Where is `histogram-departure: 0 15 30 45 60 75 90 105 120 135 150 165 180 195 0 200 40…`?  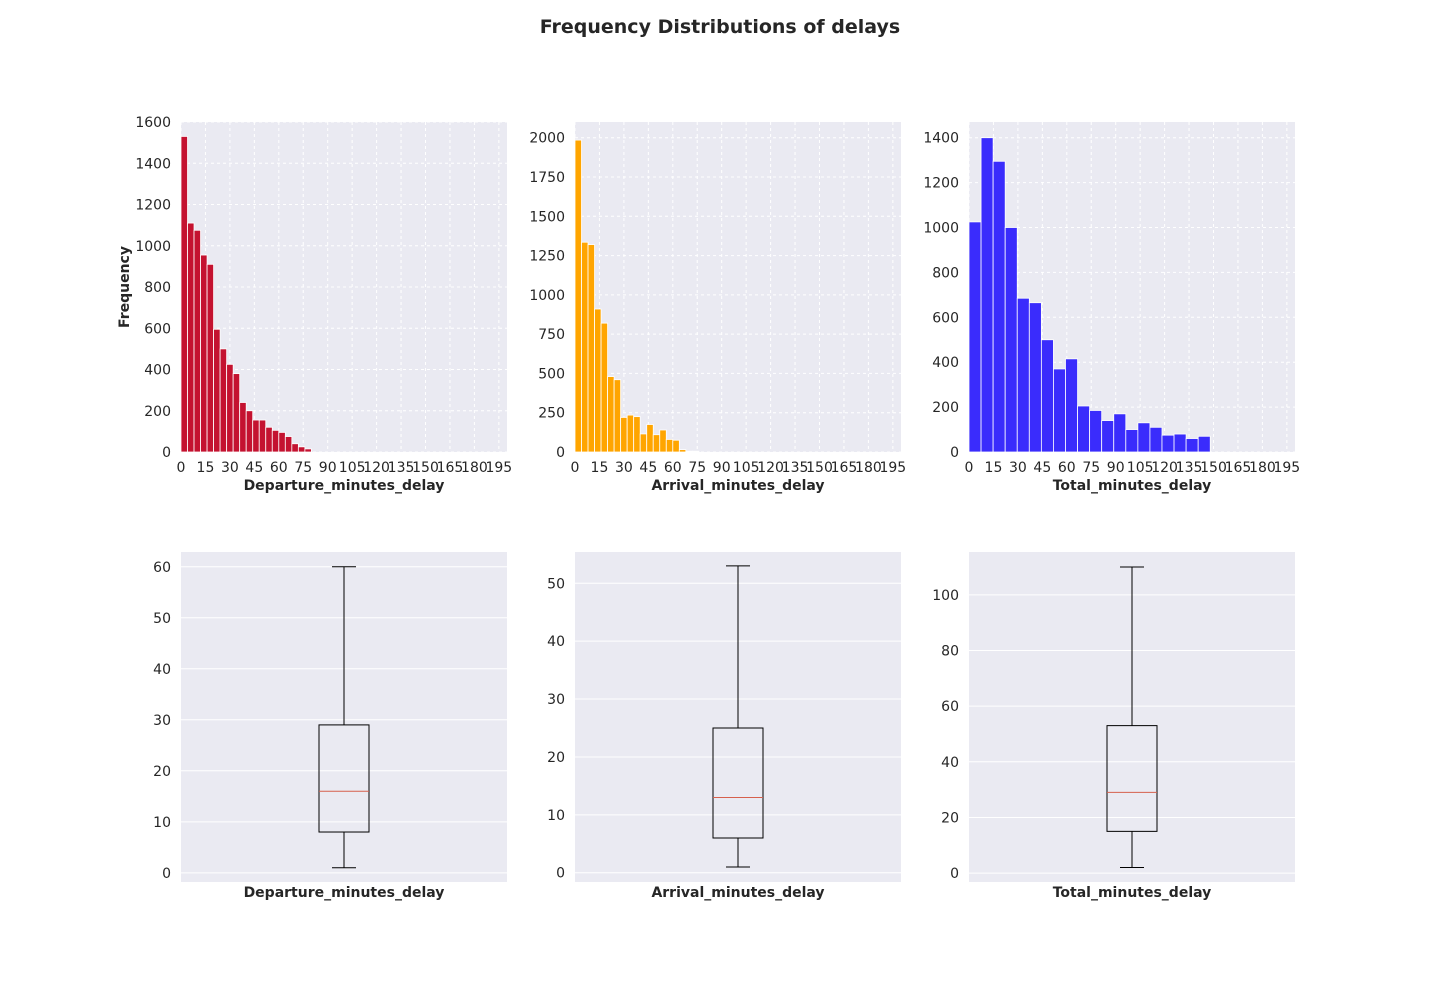 histogram-departure: 0 15 30 45 60 75 90 105 120 135 150 165 180 195 0 200 40… is located at coordinates (314, 313).